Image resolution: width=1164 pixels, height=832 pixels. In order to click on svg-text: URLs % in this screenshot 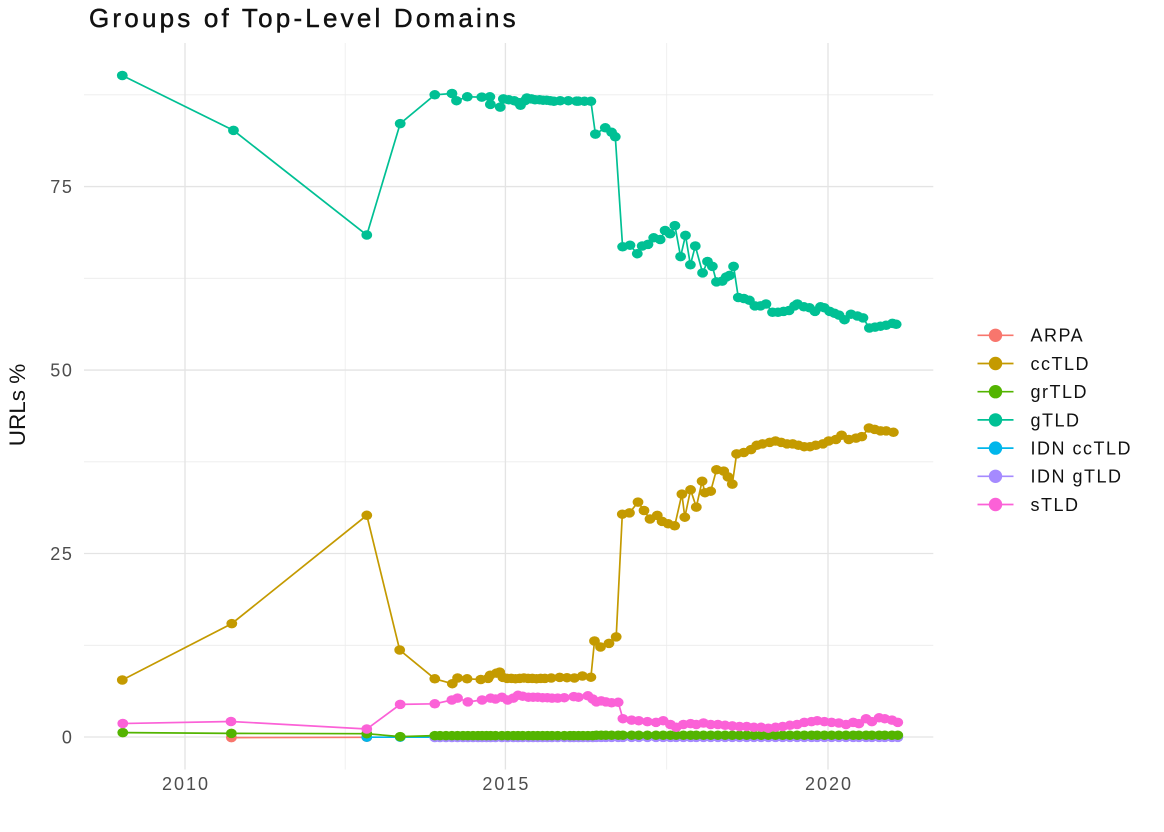, I will do `click(17, 405)`.